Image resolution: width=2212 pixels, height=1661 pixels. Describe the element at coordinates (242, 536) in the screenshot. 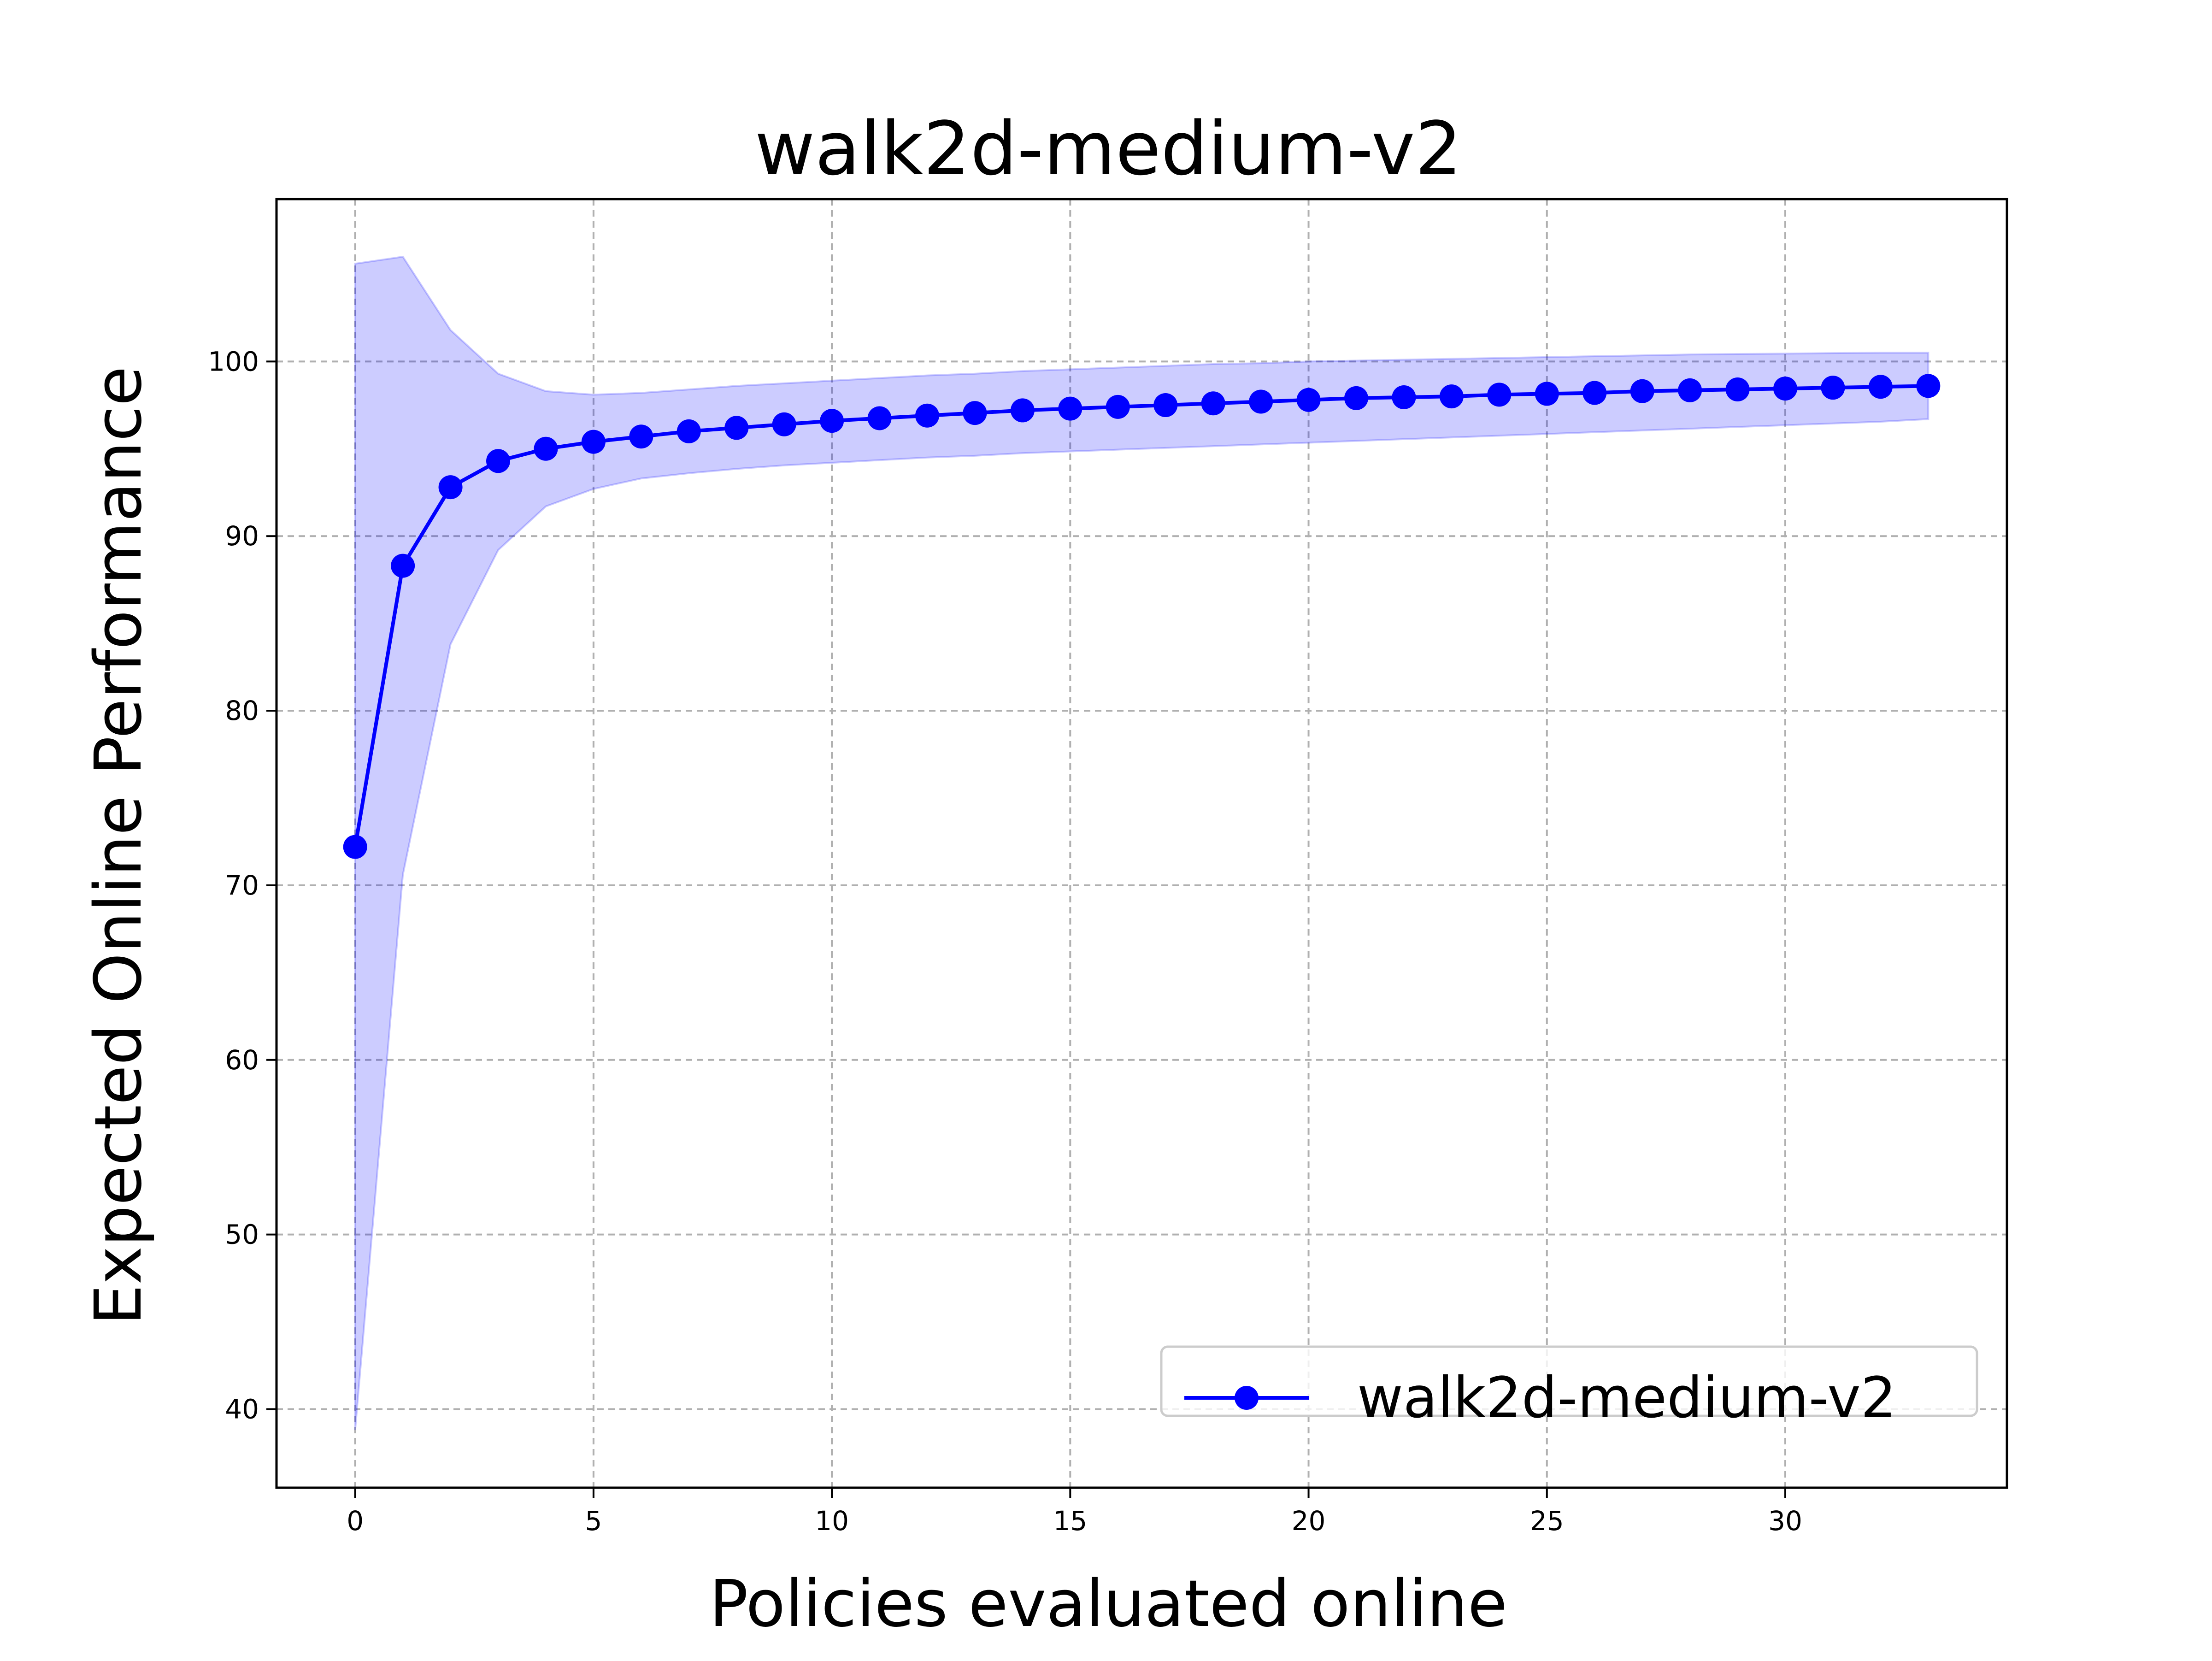

I see `y-tick-label: 90` at that location.